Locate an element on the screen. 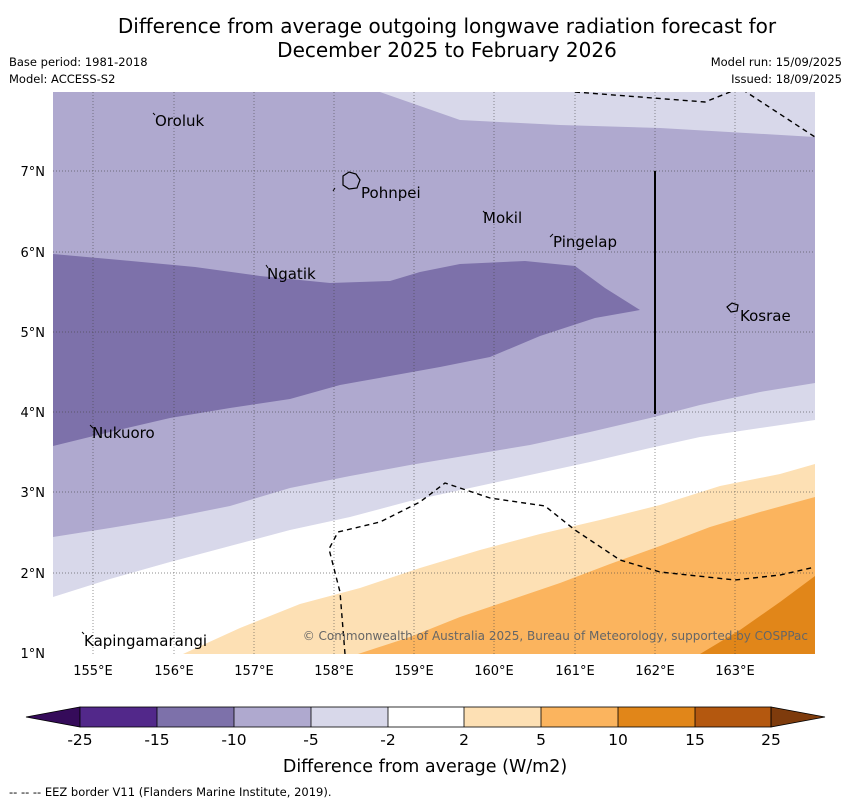 This screenshot has height=804, width=850. place-oroluk: Oroluk is located at coordinates (179, 121).